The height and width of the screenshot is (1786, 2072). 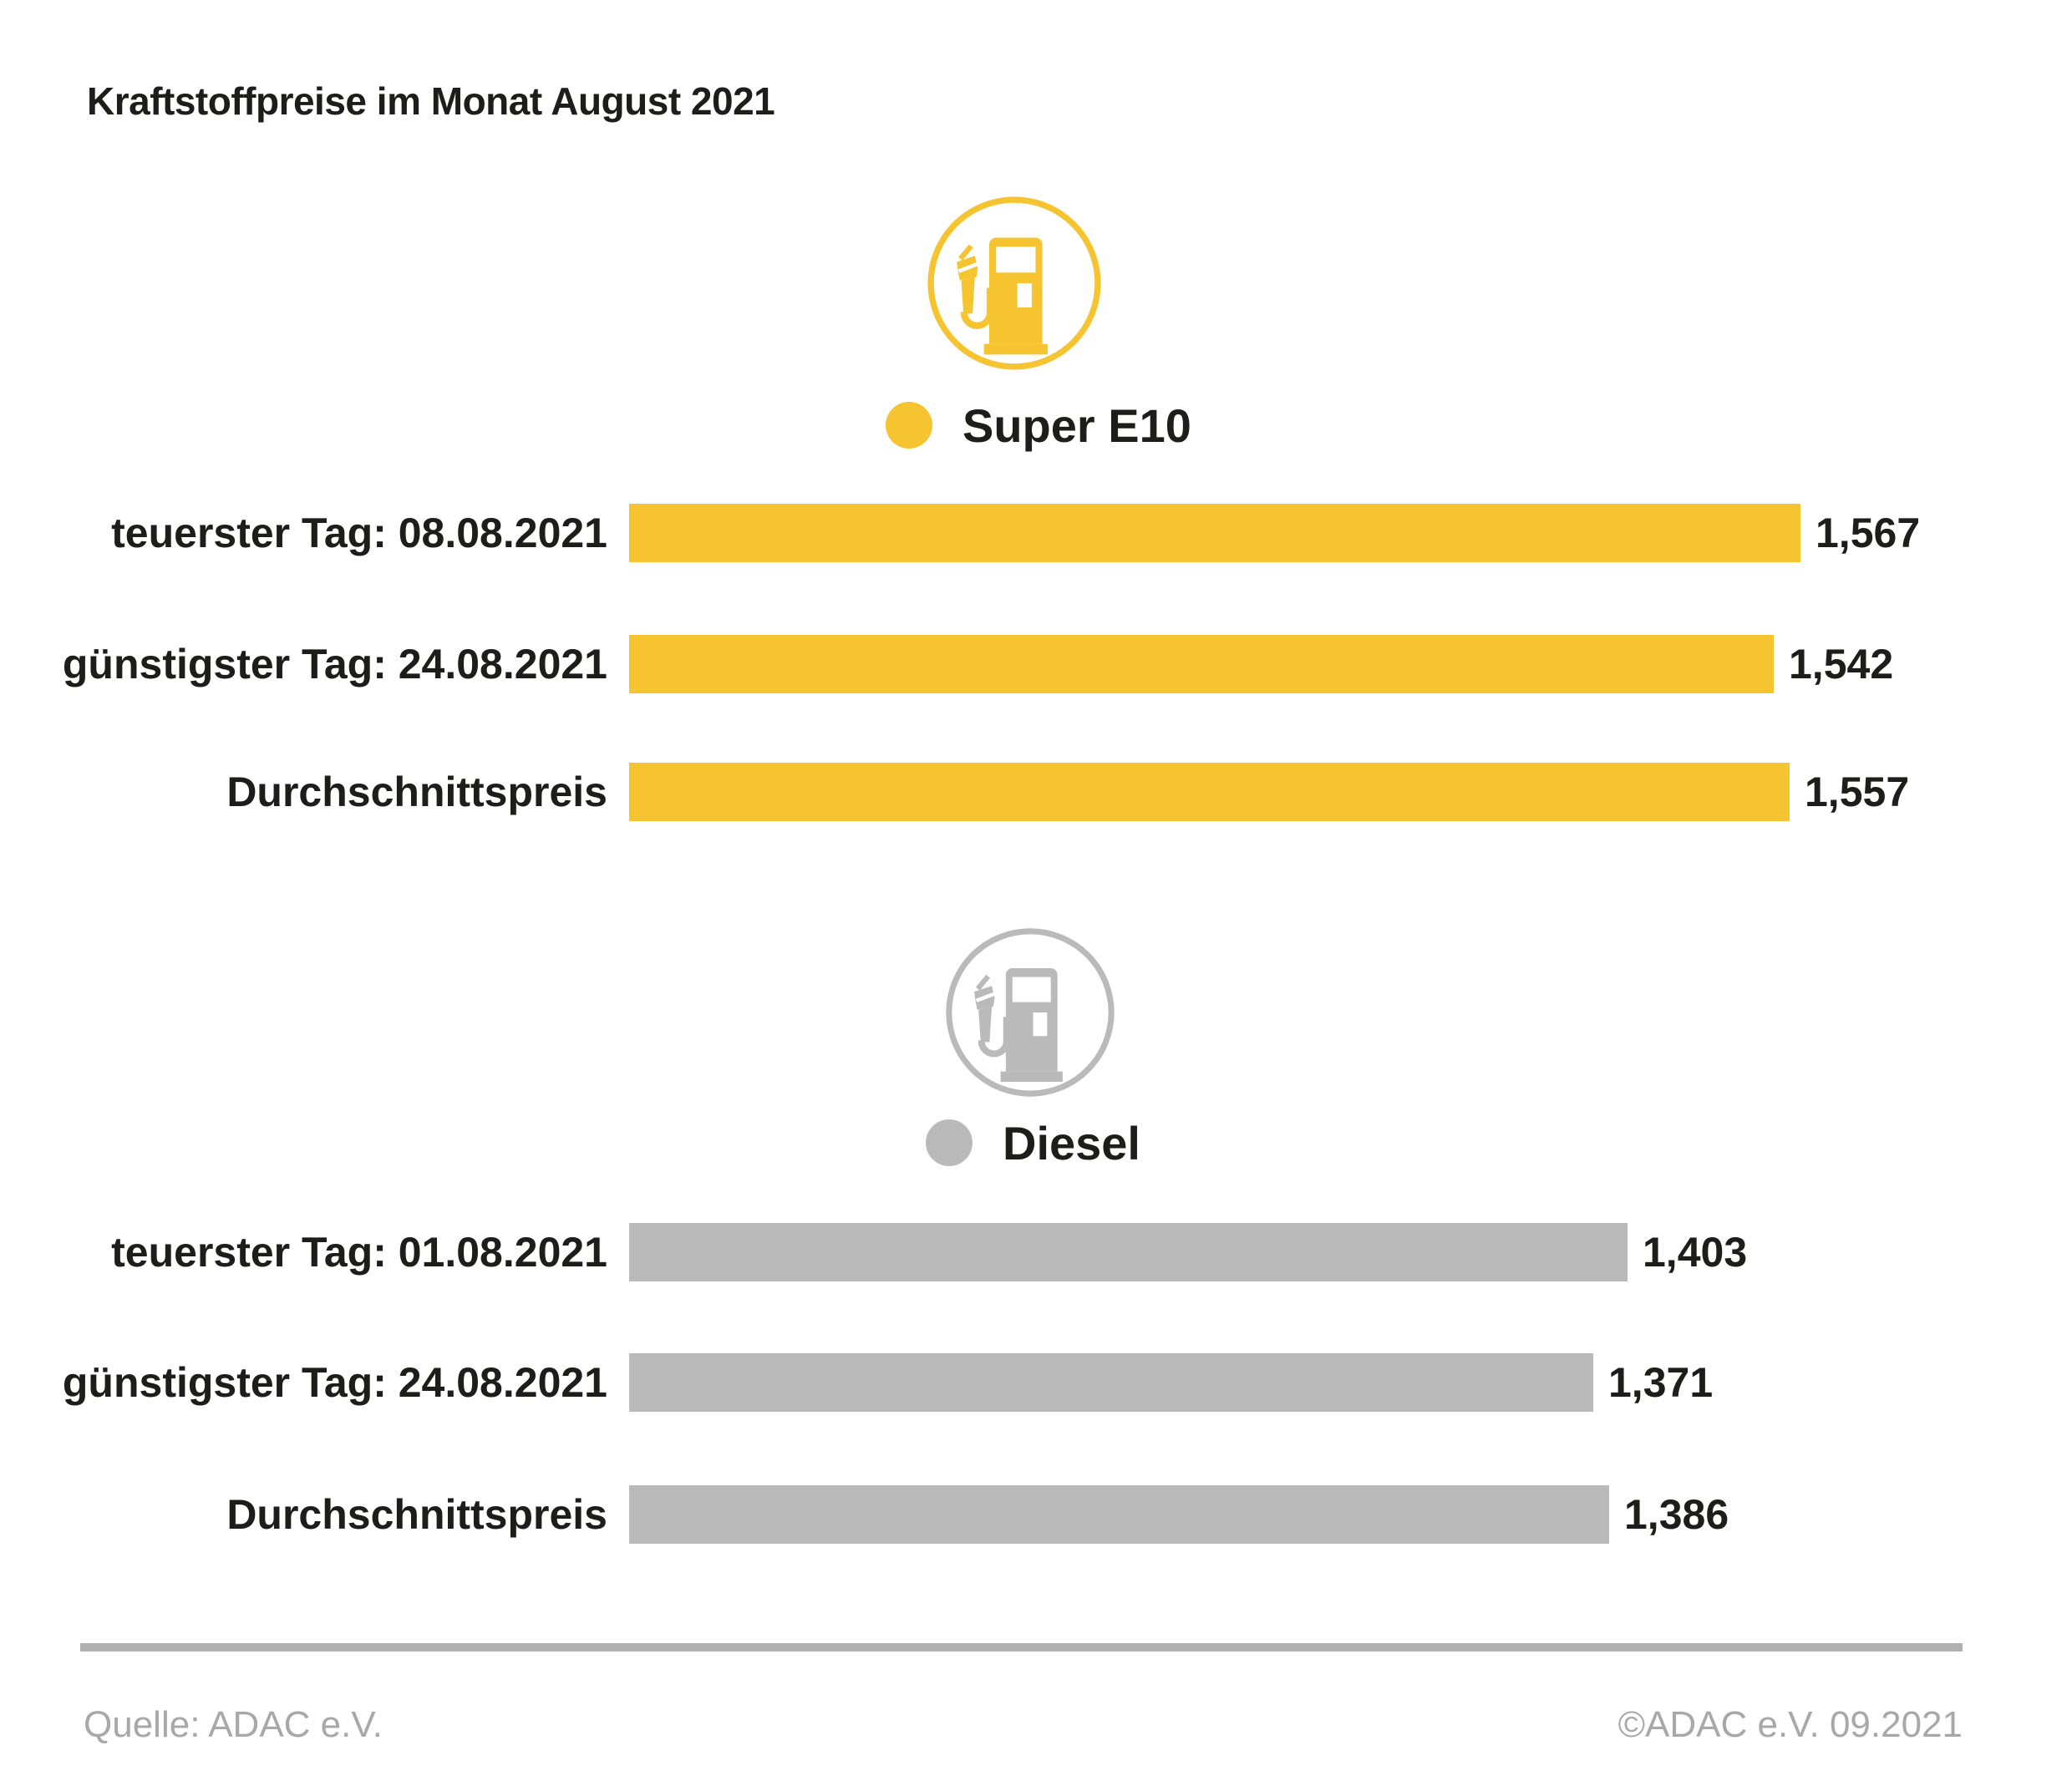 I want to click on copyright-notice: ©ADAC e.V. 09.2021, so click(x=1790, y=1725).